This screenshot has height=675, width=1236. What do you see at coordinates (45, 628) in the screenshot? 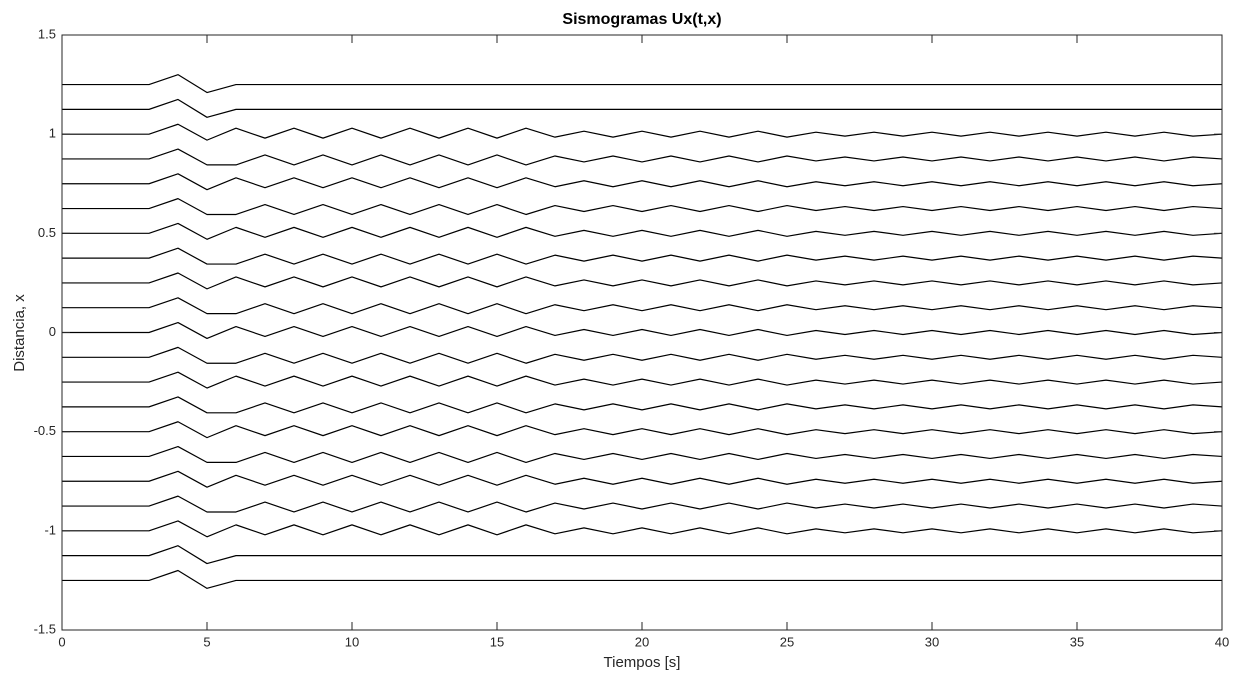
I see `y-tick-label: -1.5` at bounding box center [45, 628].